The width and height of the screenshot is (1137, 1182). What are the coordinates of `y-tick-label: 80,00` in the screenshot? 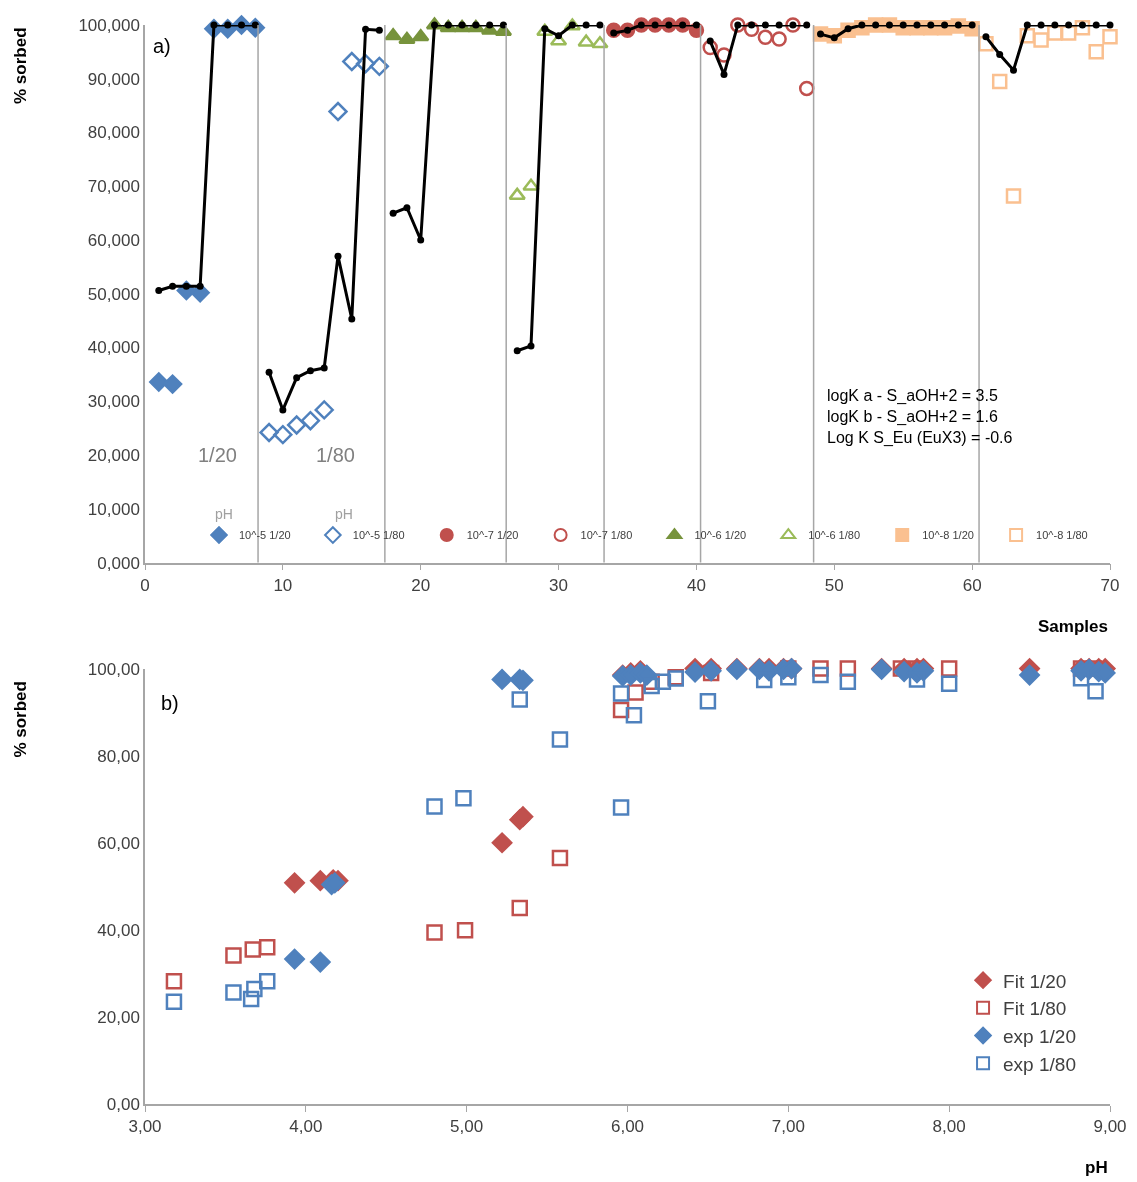 It's located at (118, 756).